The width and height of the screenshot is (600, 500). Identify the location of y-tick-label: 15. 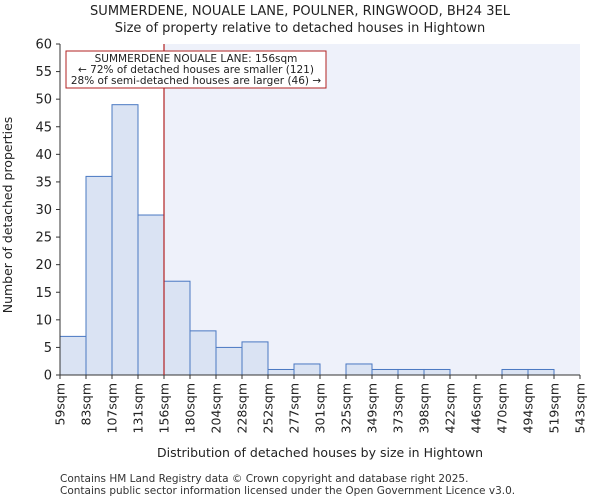
(43, 293).